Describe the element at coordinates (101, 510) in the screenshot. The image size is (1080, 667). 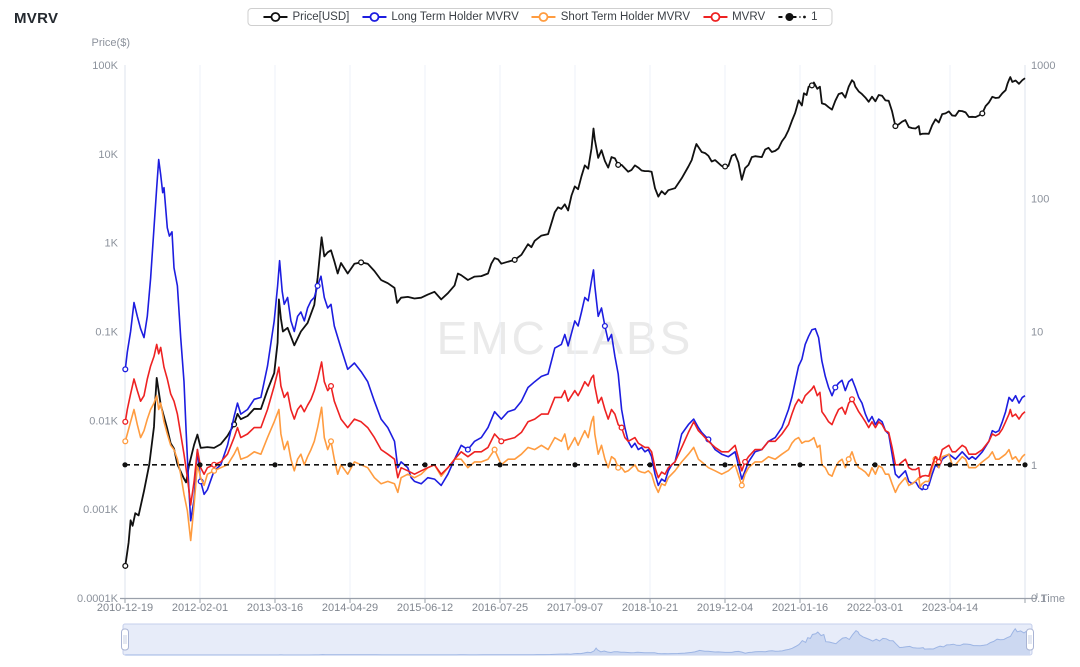
I see `left-tick-label: 0.001K` at that location.